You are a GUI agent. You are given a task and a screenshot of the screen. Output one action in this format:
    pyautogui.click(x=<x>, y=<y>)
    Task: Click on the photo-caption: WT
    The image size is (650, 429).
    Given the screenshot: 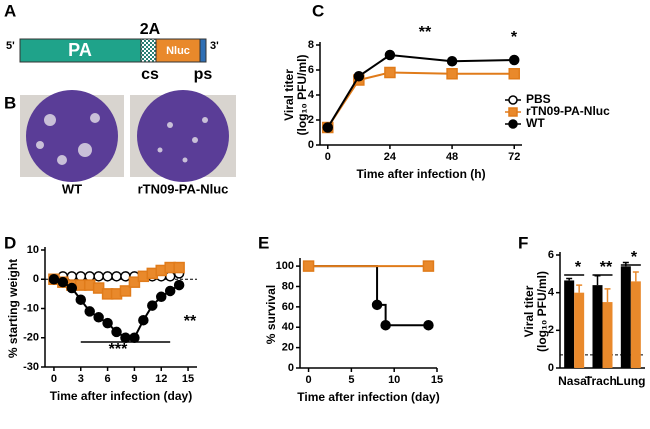 What is the action you would take?
    pyautogui.click(x=72, y=188)
    